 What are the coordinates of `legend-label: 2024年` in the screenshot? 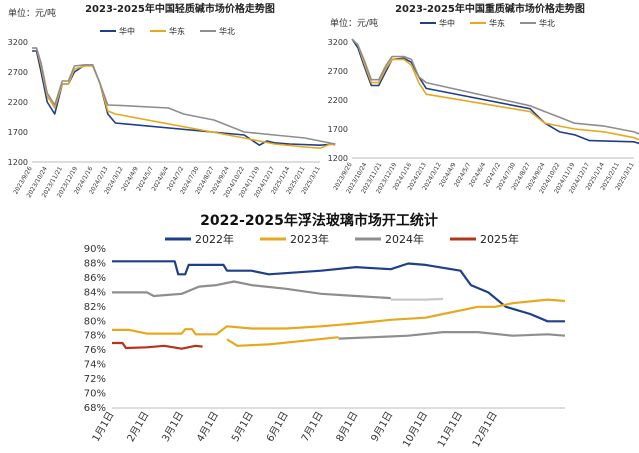 It's located at (404, 239).